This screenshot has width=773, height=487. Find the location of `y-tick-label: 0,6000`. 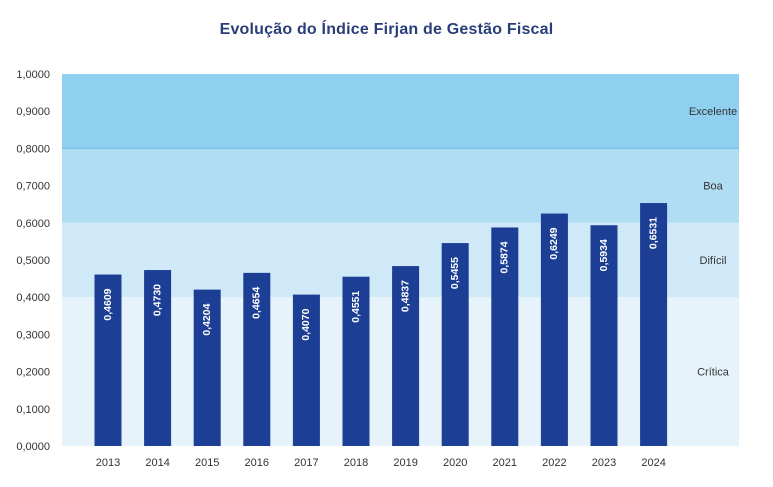

y-tick-label: 0,6000 is located at coordinates (33, 224).